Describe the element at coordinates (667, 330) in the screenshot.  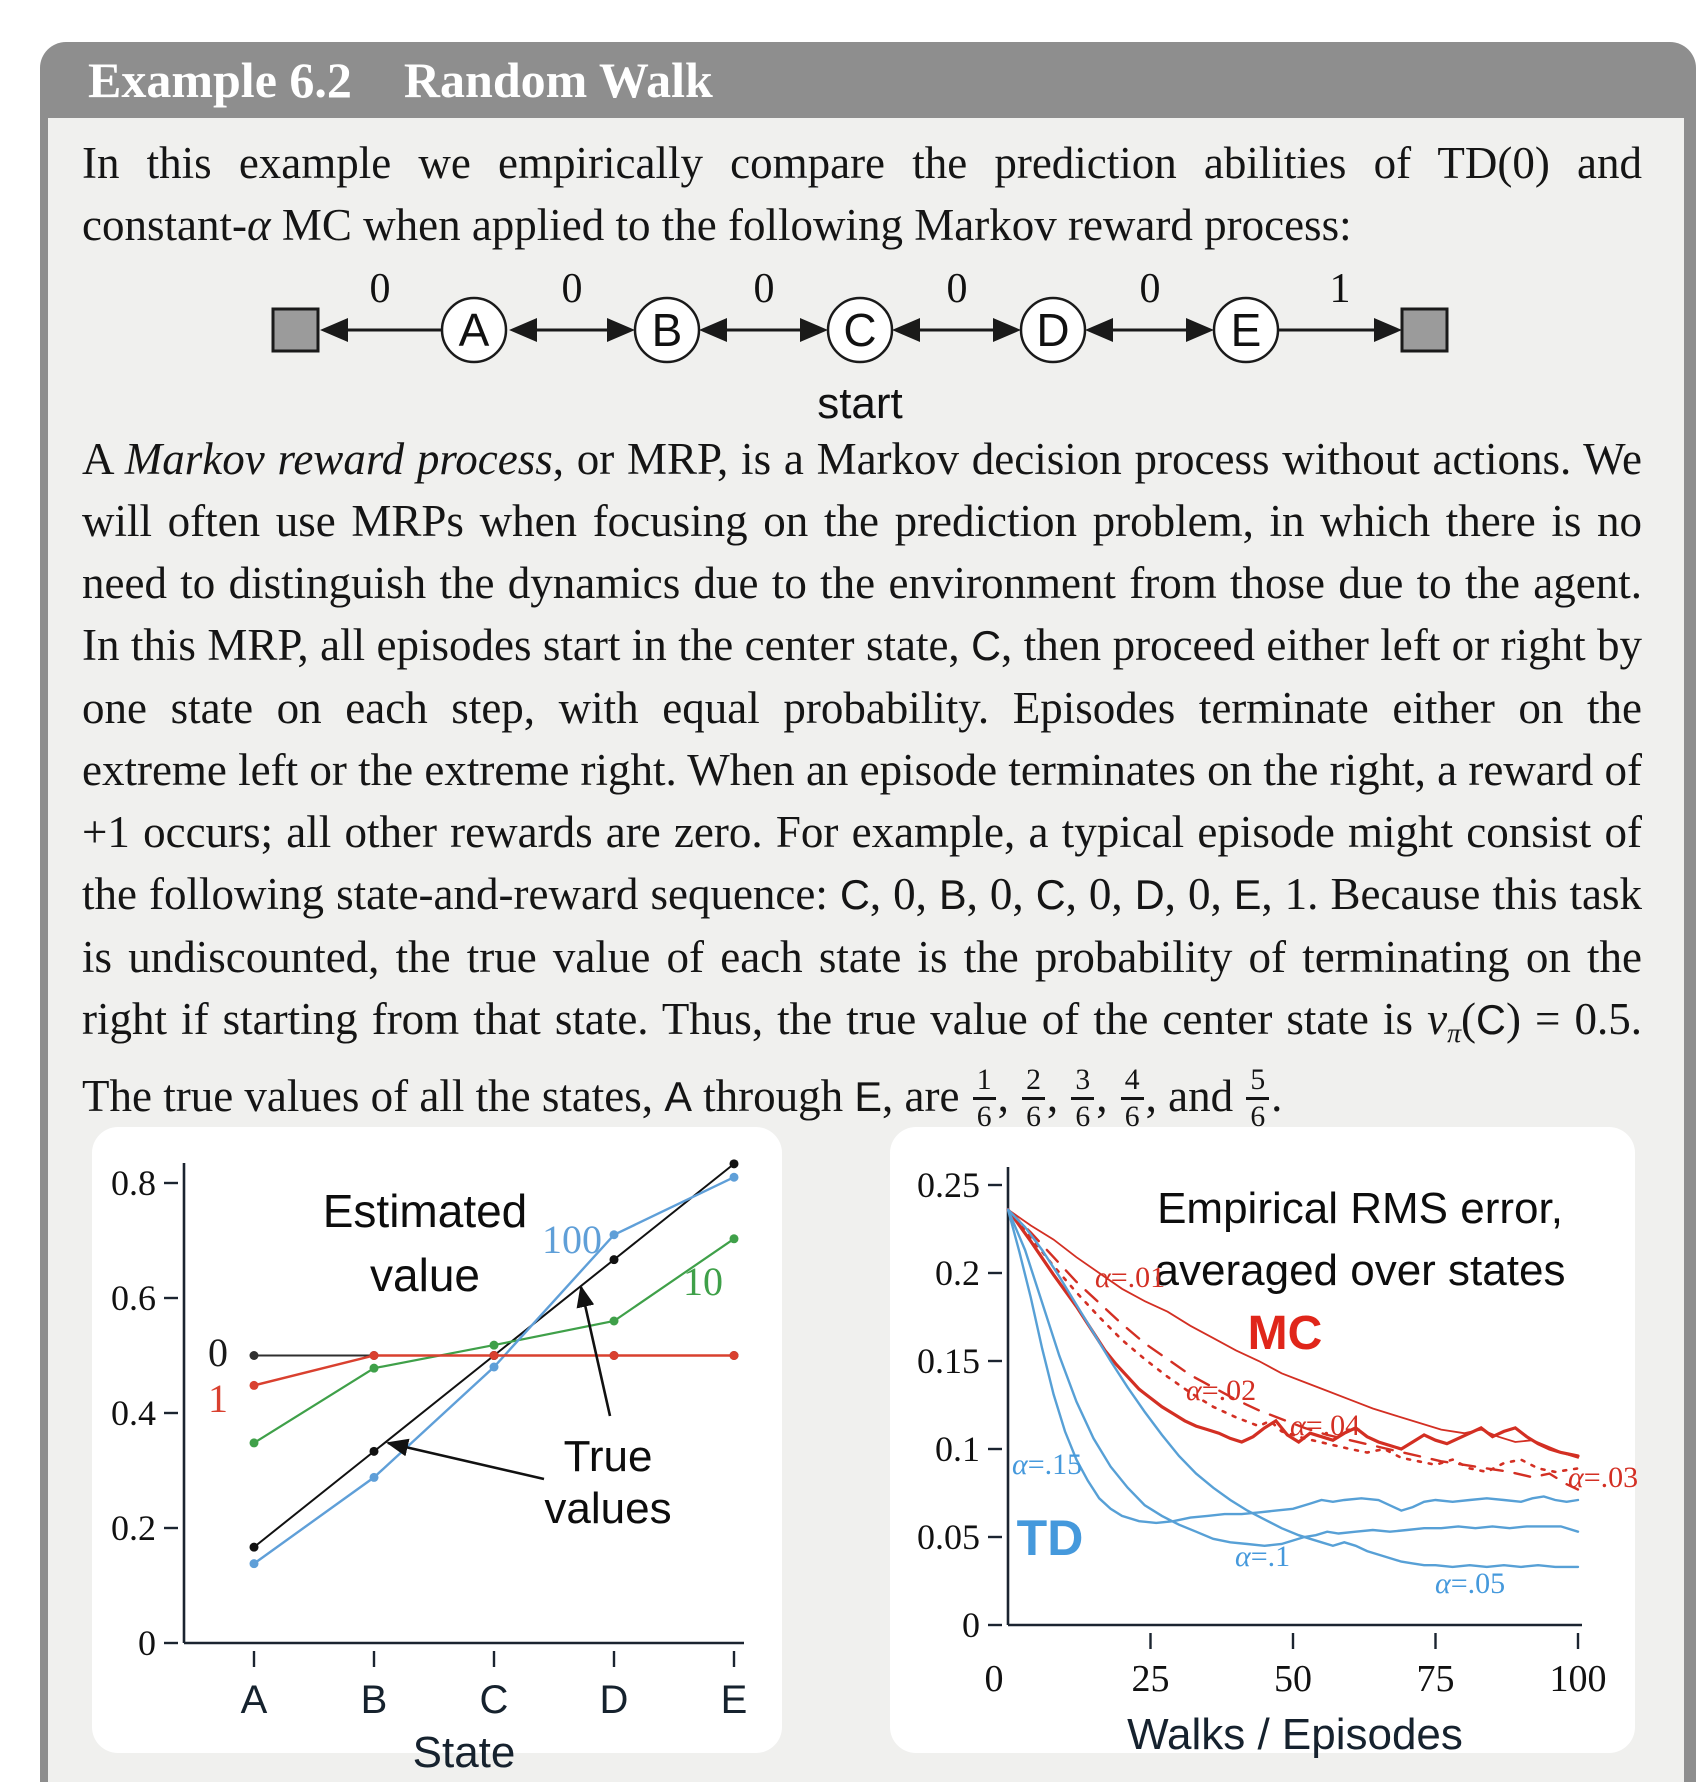
I see `state-letter-b: B` at that location.